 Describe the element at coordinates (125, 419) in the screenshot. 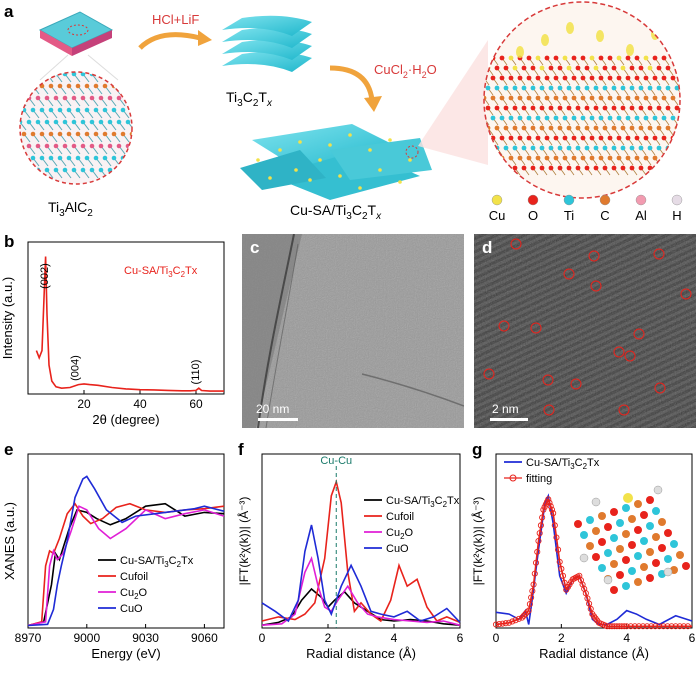

I see `x-axis-label: 2θ (degree)` at that location.